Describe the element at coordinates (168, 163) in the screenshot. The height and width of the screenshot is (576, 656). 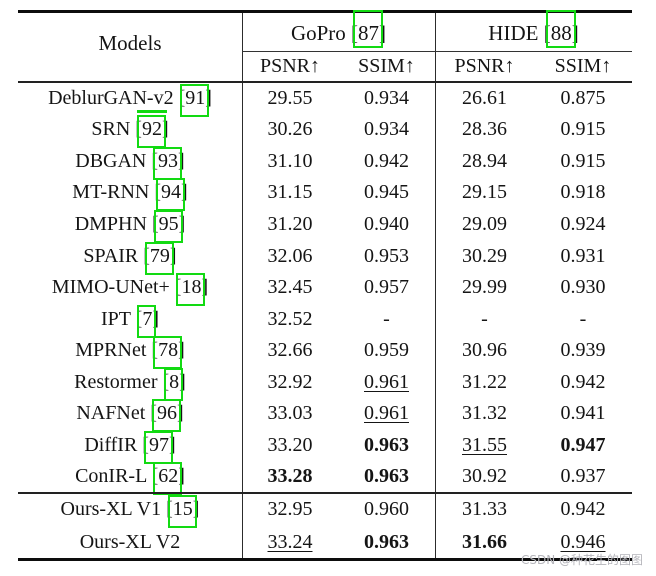
I see `citation-ref: 93` at that location.